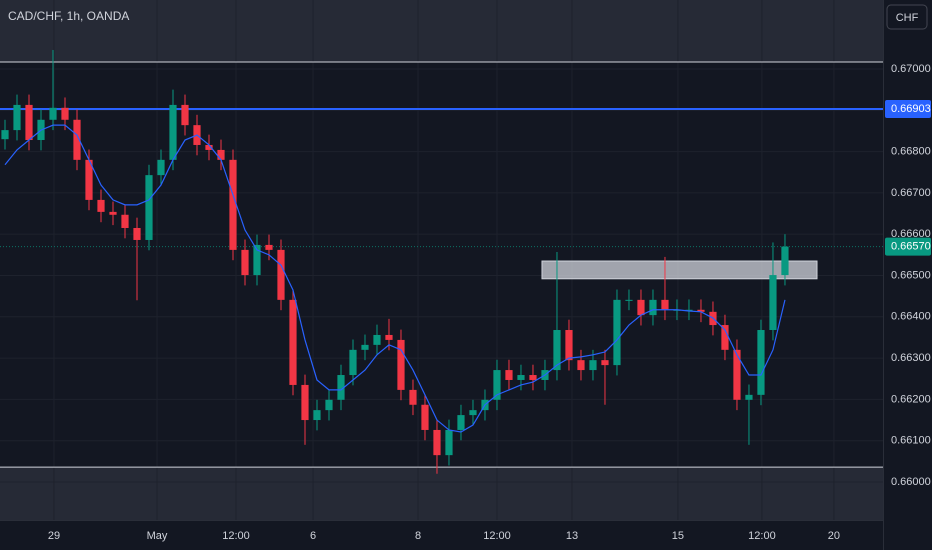 This screenshot has height=550, width=932. Describe the element at coordinates (911, 109) in the screenshot. I see `level-label: 0.66903` at that location.